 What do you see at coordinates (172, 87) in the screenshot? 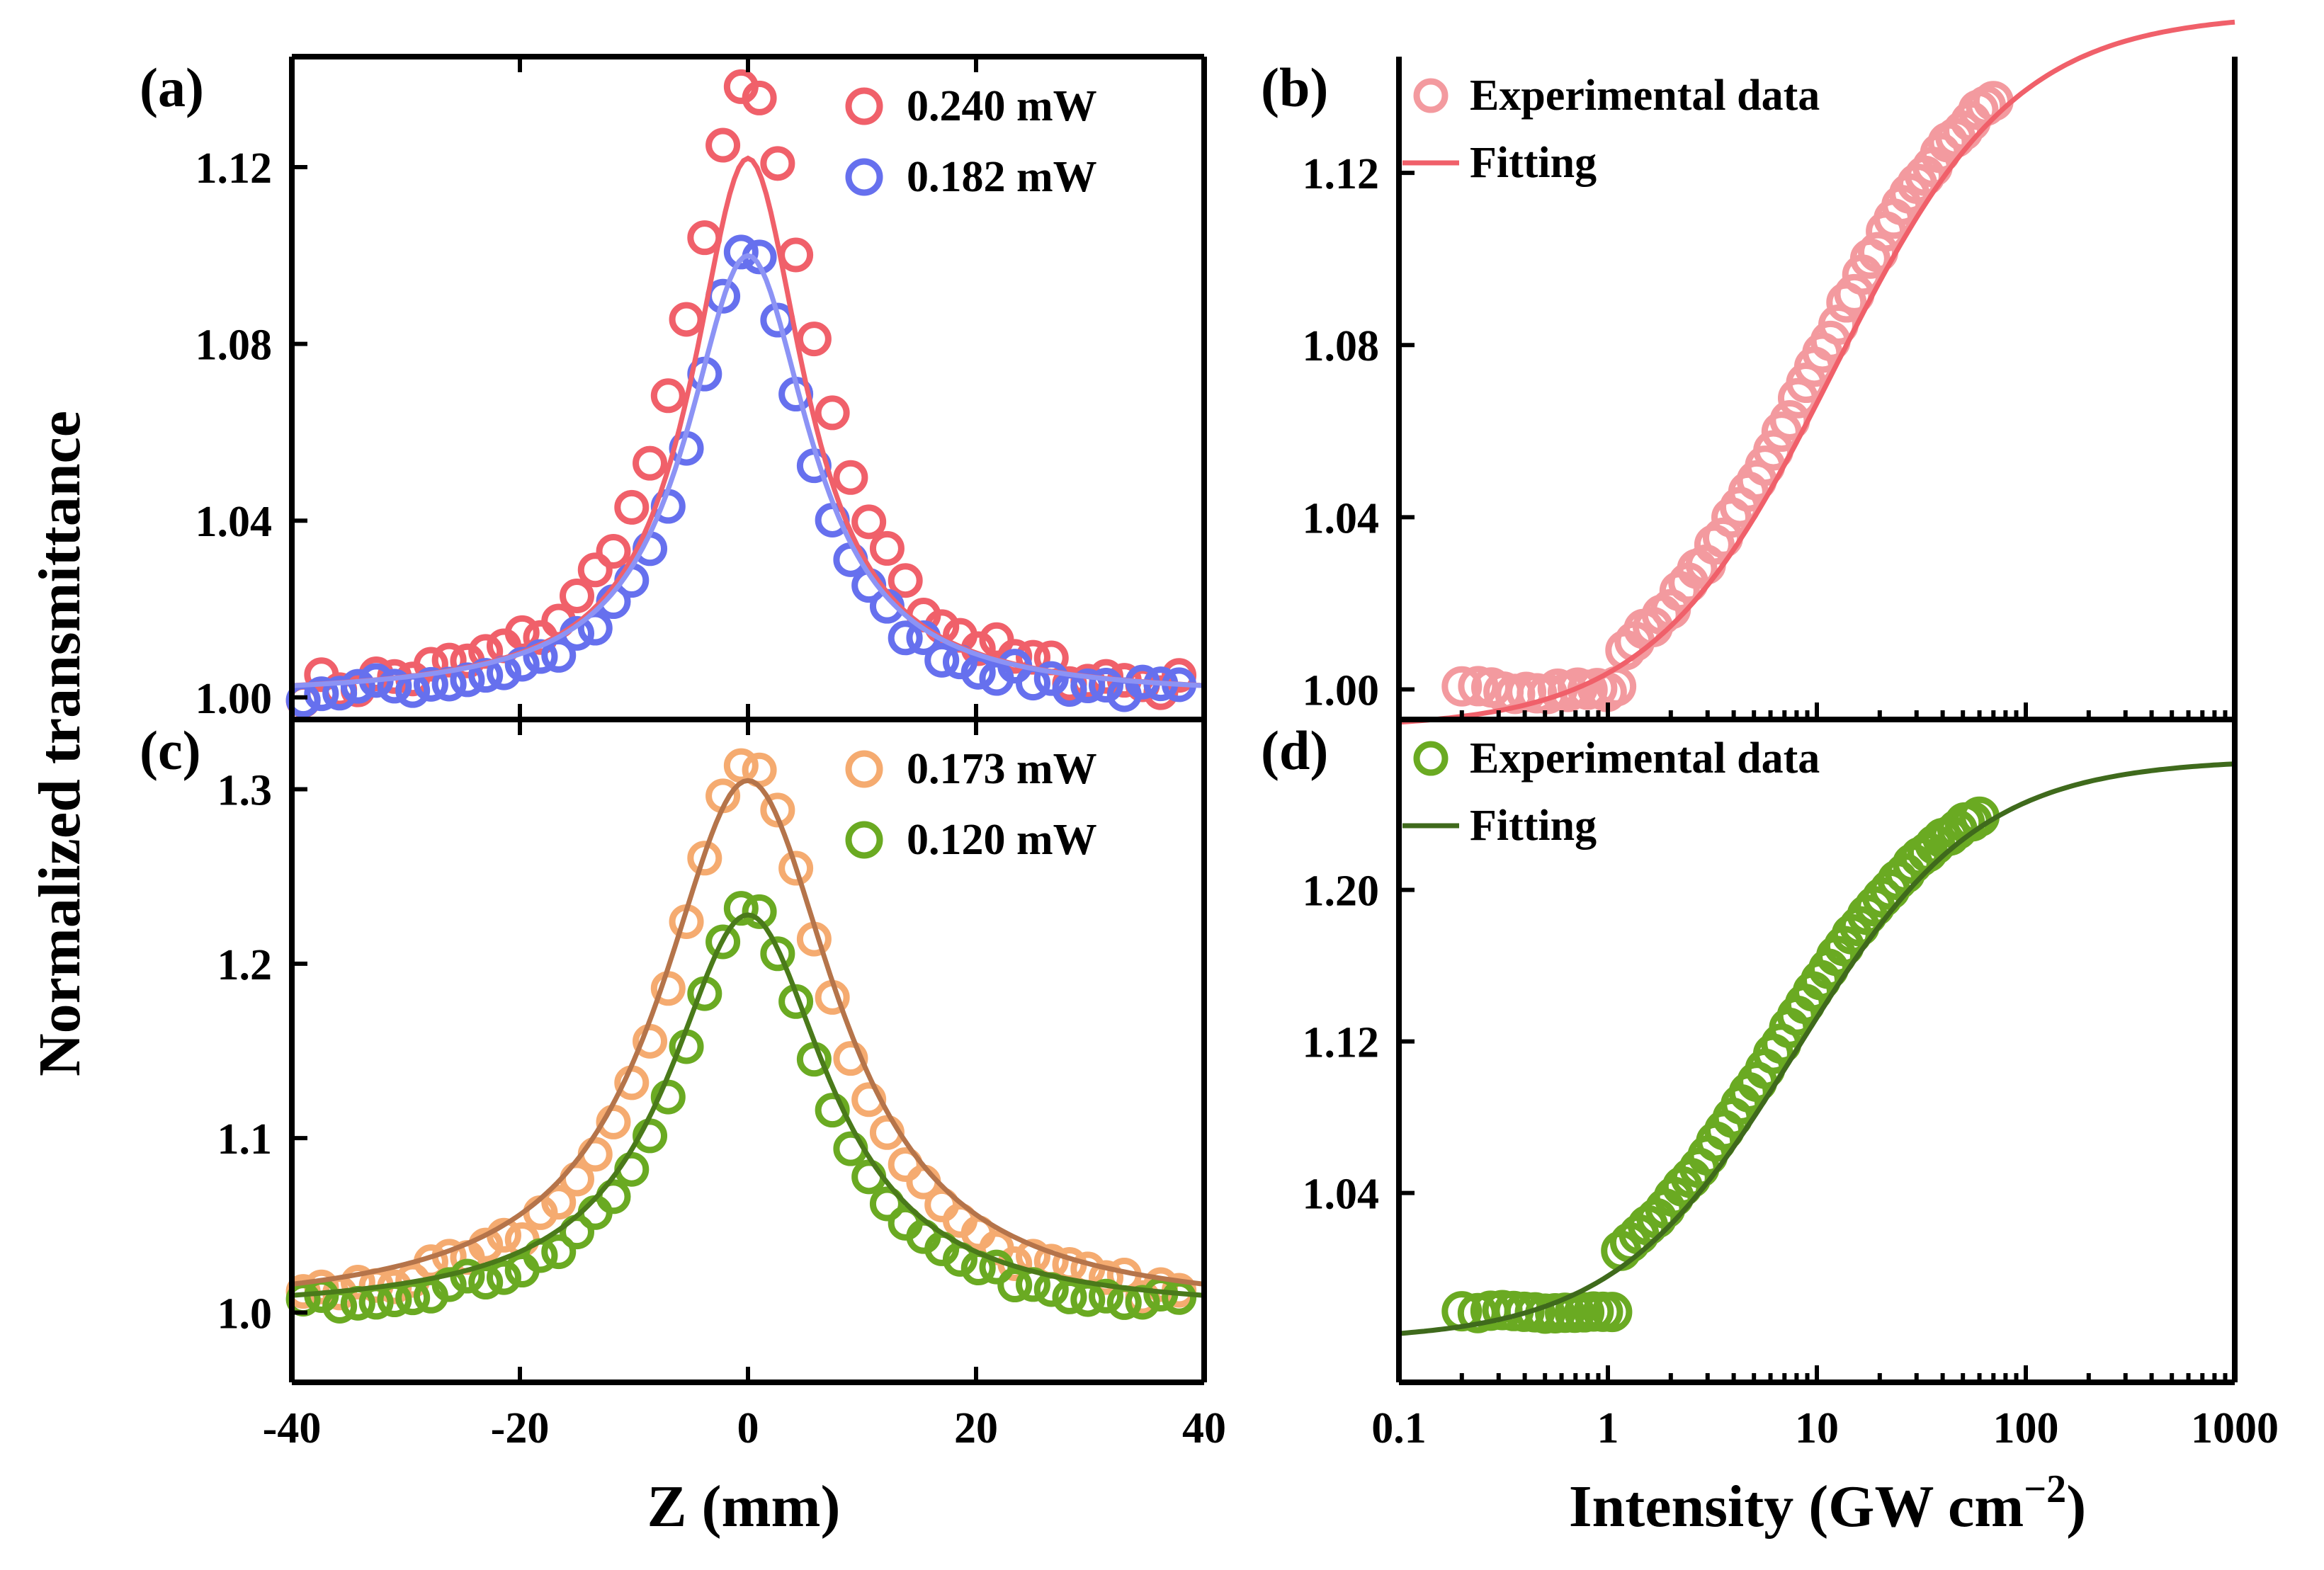
I see `panel-label: (a)` at bounding box center [172, 87].